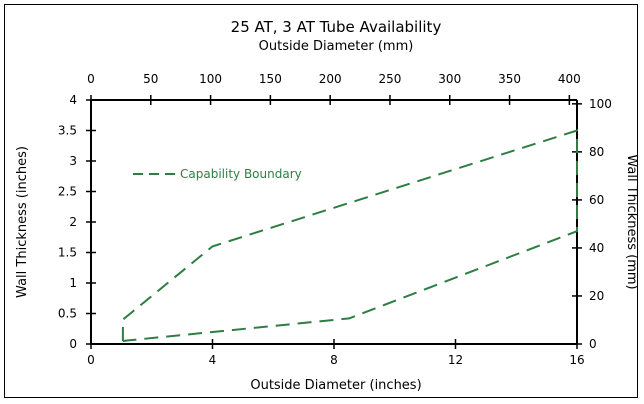  Describe the element at coordinates (336, 46) in the screenshot. I see `x2-axis-title: Outside Diameter (mm)` at that location.